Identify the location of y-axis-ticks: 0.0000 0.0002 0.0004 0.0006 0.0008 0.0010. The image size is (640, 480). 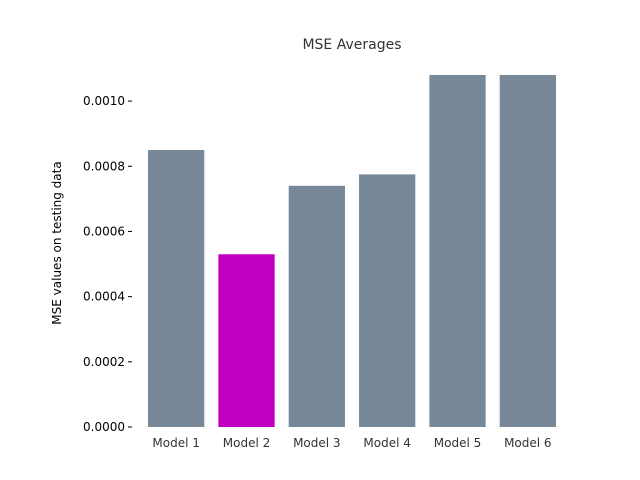
(107, 264).